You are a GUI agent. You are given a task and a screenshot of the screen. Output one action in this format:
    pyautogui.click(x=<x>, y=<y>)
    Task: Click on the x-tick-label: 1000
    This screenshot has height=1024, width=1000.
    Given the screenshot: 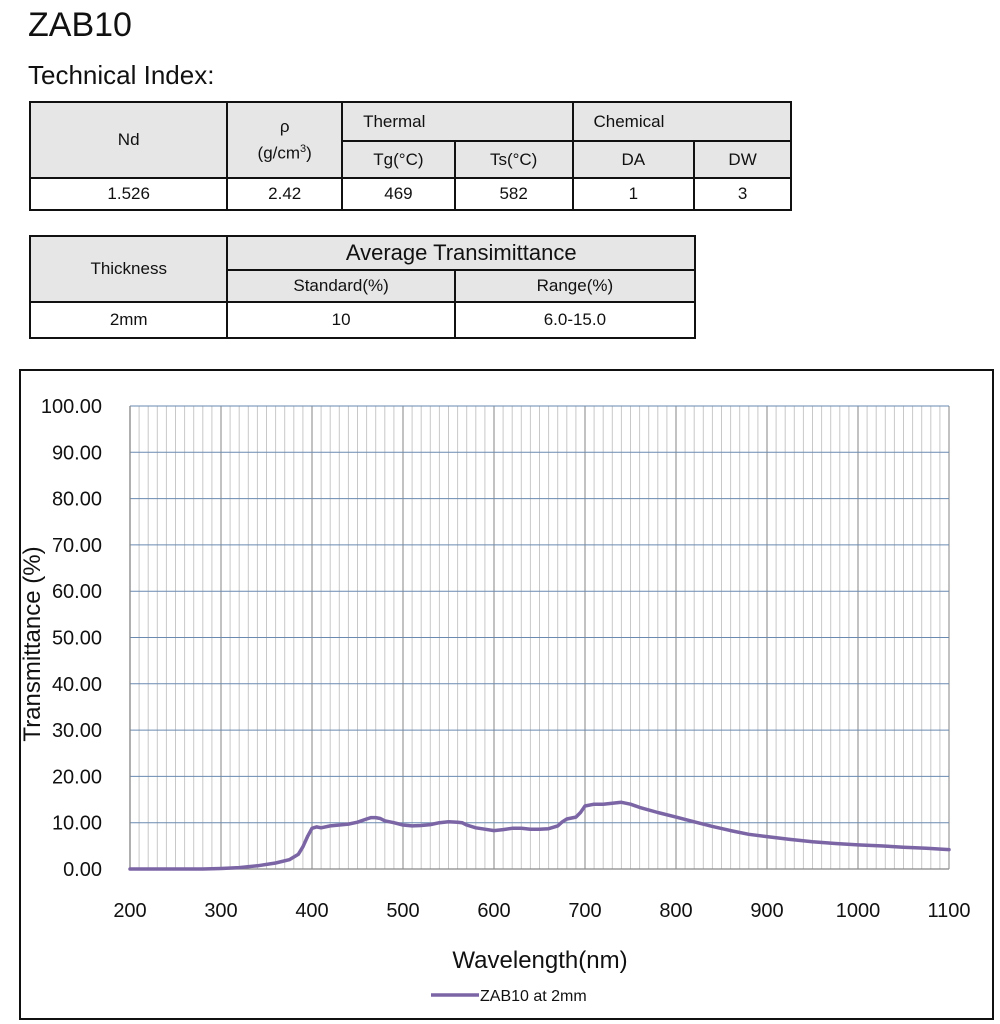 What is the action you would take?
    pyautogui.click(x=858, y=911)
    